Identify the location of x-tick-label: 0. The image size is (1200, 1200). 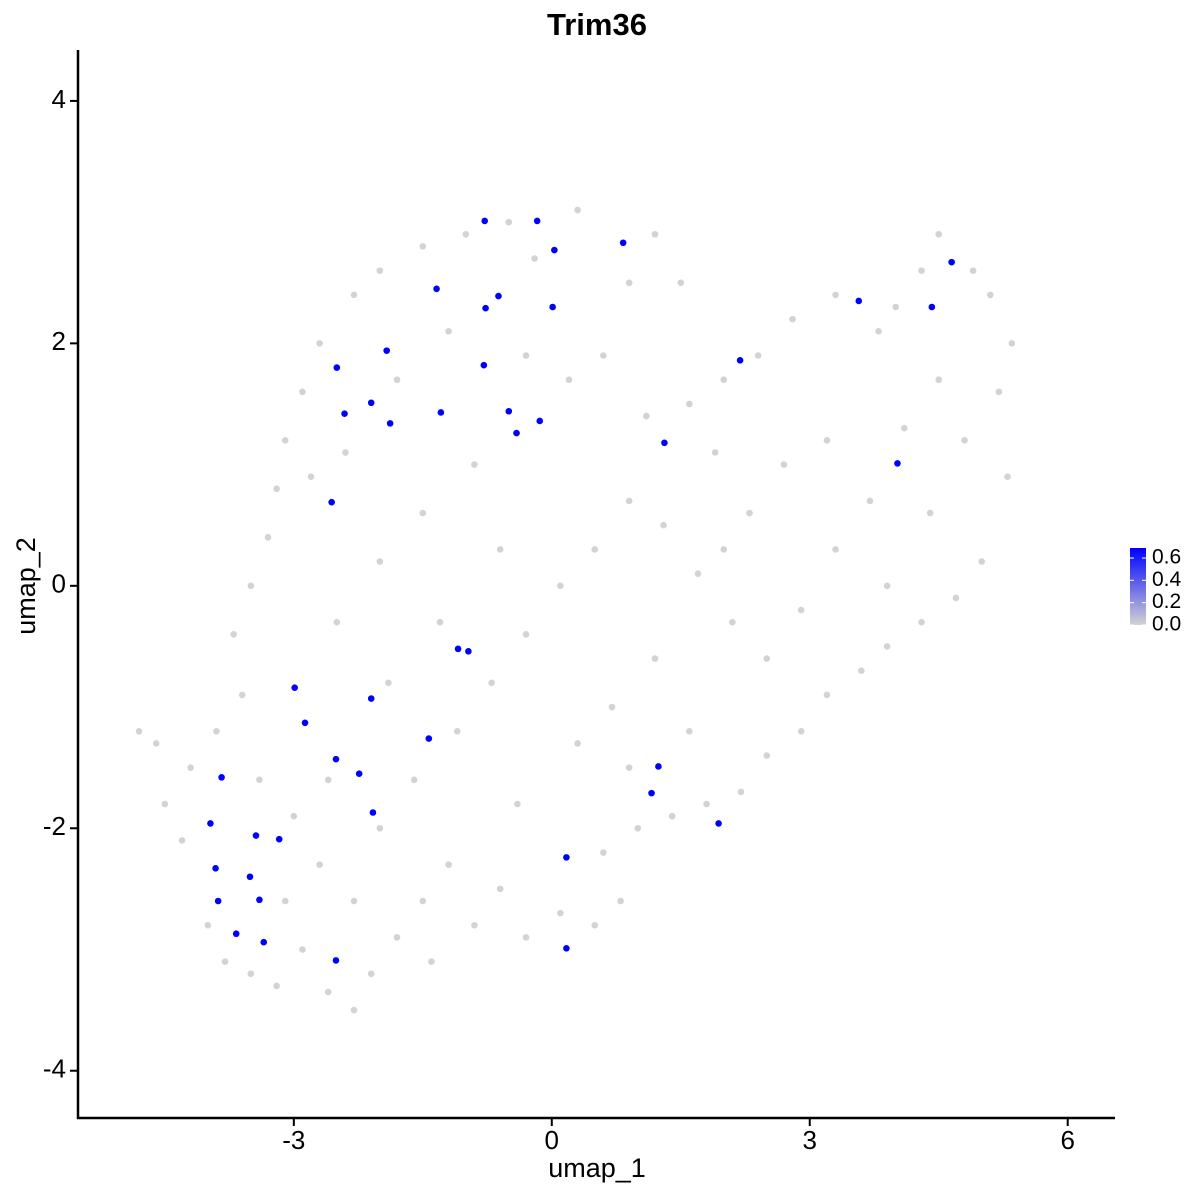
(552, 1140).